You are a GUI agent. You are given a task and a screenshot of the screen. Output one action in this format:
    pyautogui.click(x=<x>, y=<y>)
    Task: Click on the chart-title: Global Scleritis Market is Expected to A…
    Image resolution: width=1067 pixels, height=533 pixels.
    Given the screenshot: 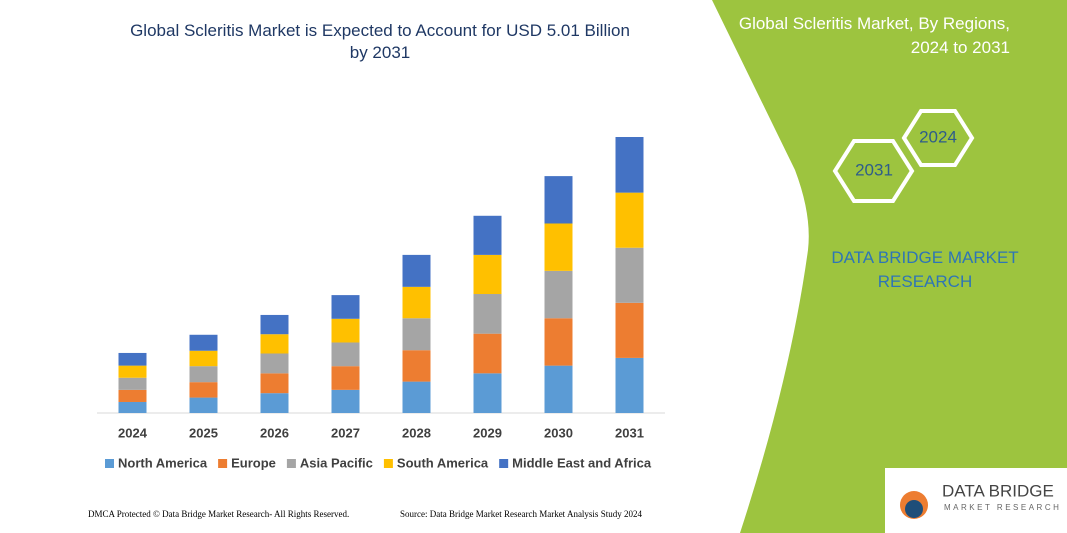 What is the action you would take?
    pyautogui.click(x=380, y=41)
    